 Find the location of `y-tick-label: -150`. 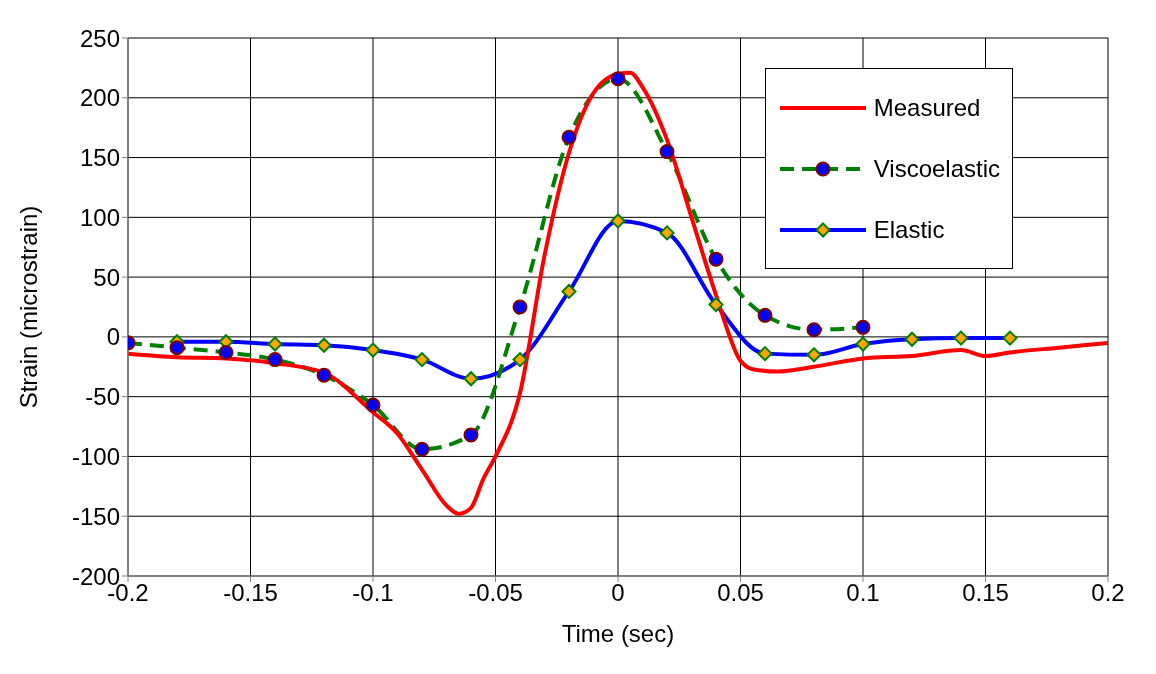

y-tick-label: -150 is located at coordinates (95, 516).